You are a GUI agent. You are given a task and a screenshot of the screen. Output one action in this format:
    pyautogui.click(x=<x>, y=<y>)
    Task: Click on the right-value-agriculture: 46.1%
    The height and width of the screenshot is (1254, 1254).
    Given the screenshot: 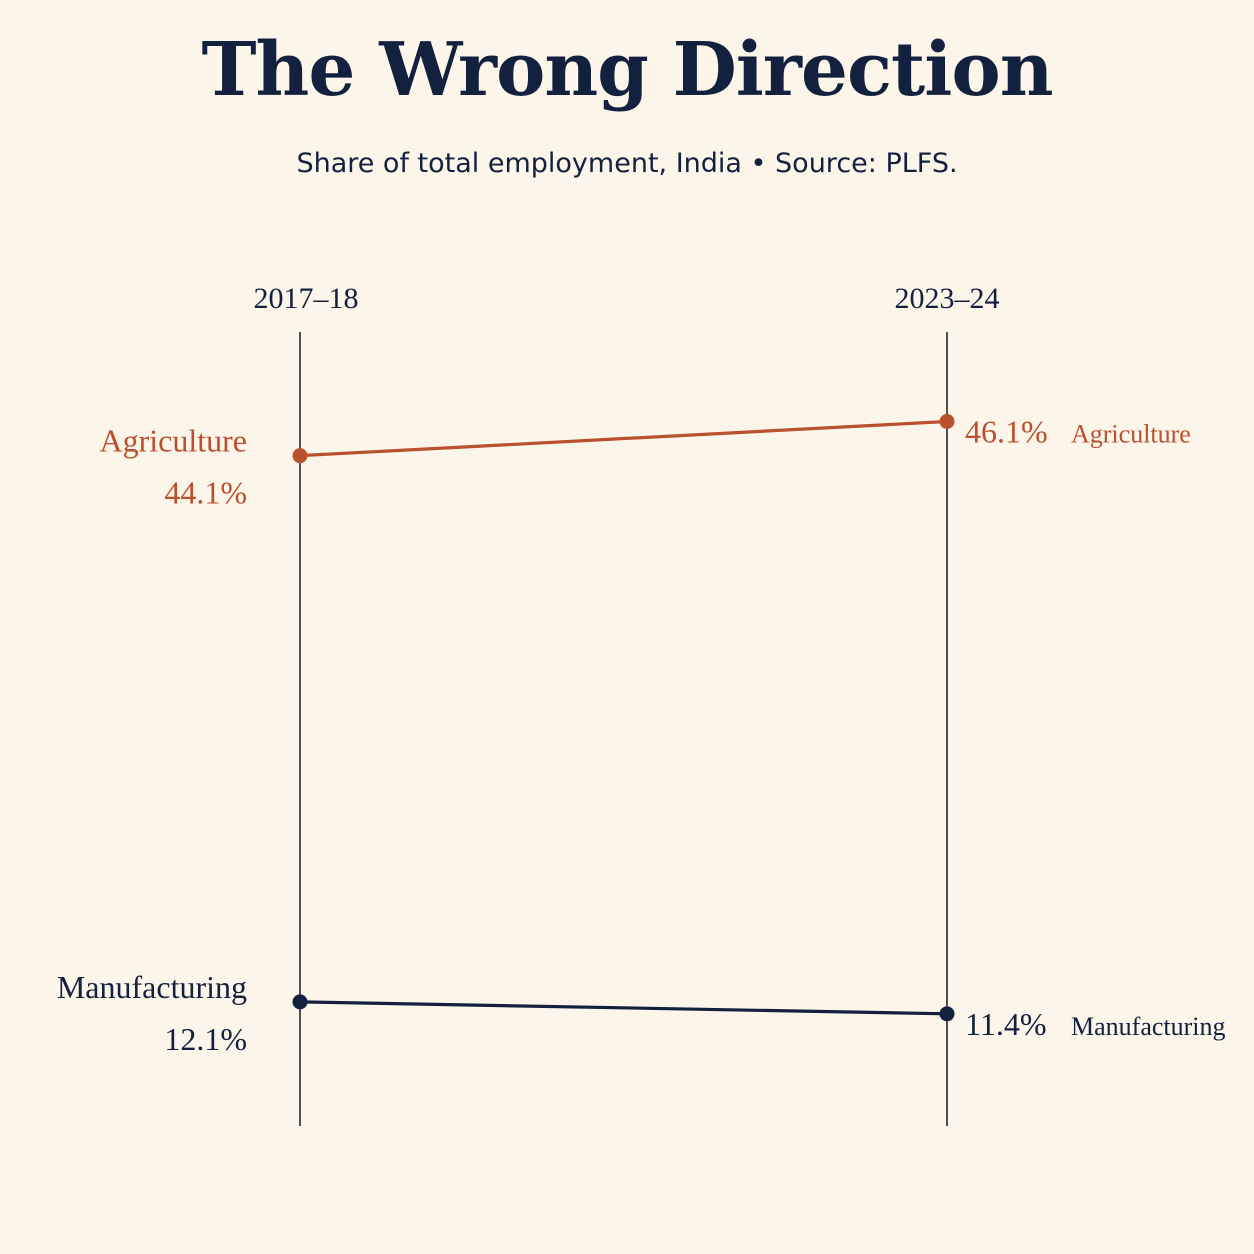 What is the action you would take?
    pyautogui.click(x=1006, y=432)
    